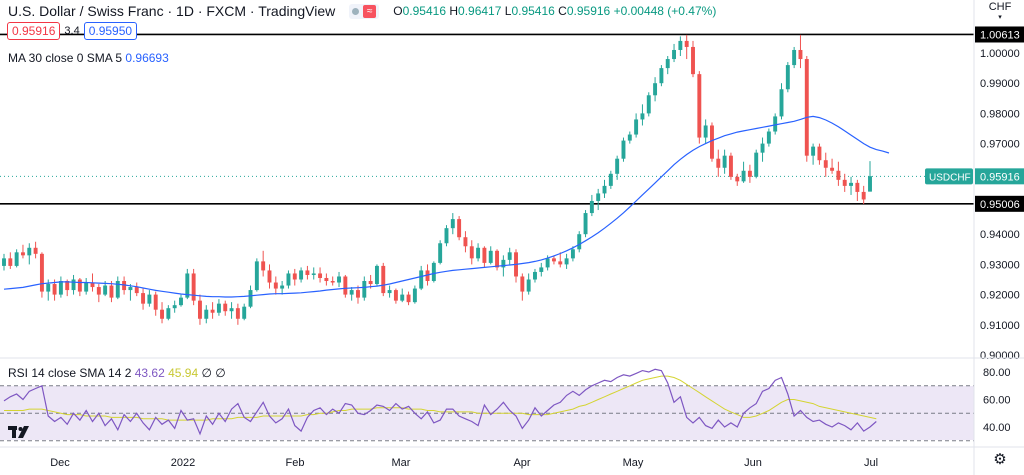 This screenshot has height=475, width=1024. What do you see at coordinates (110, 31) in the screenshot?
I see `buy-button: 0.95950` at bounding box center [110, 31].